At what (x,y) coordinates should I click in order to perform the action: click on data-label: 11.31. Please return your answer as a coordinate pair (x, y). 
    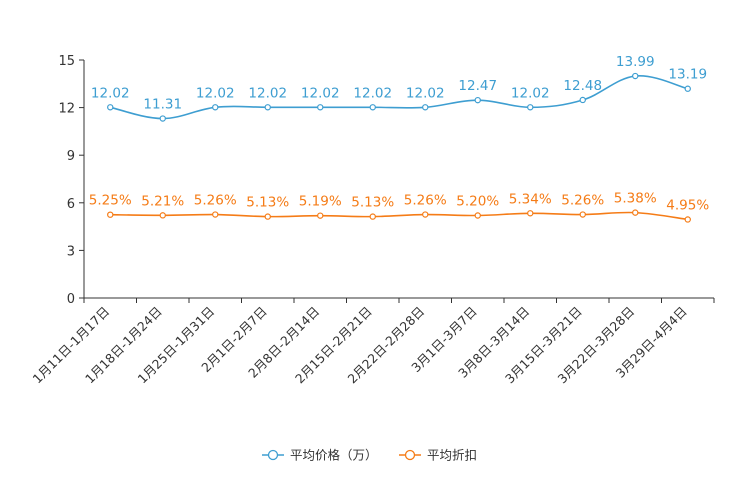
    Looking at the image, I should click on (162, 105).